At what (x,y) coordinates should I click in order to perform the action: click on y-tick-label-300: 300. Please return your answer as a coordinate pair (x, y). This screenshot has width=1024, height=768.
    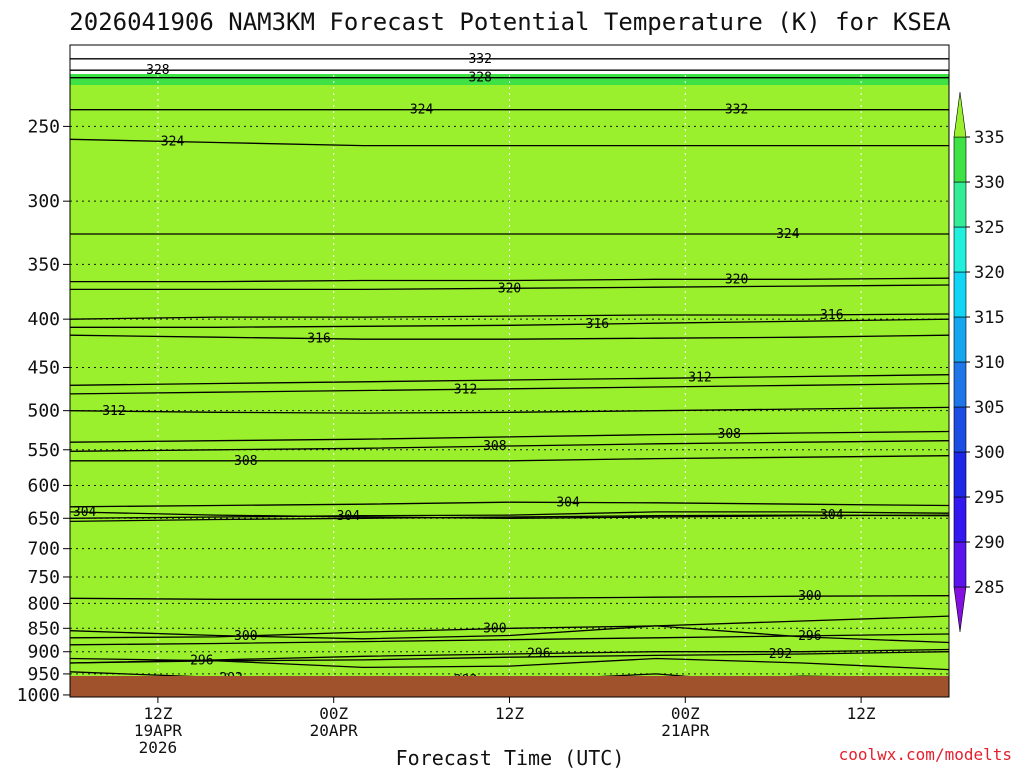
    Looking at the image, I should click on (43, 201).